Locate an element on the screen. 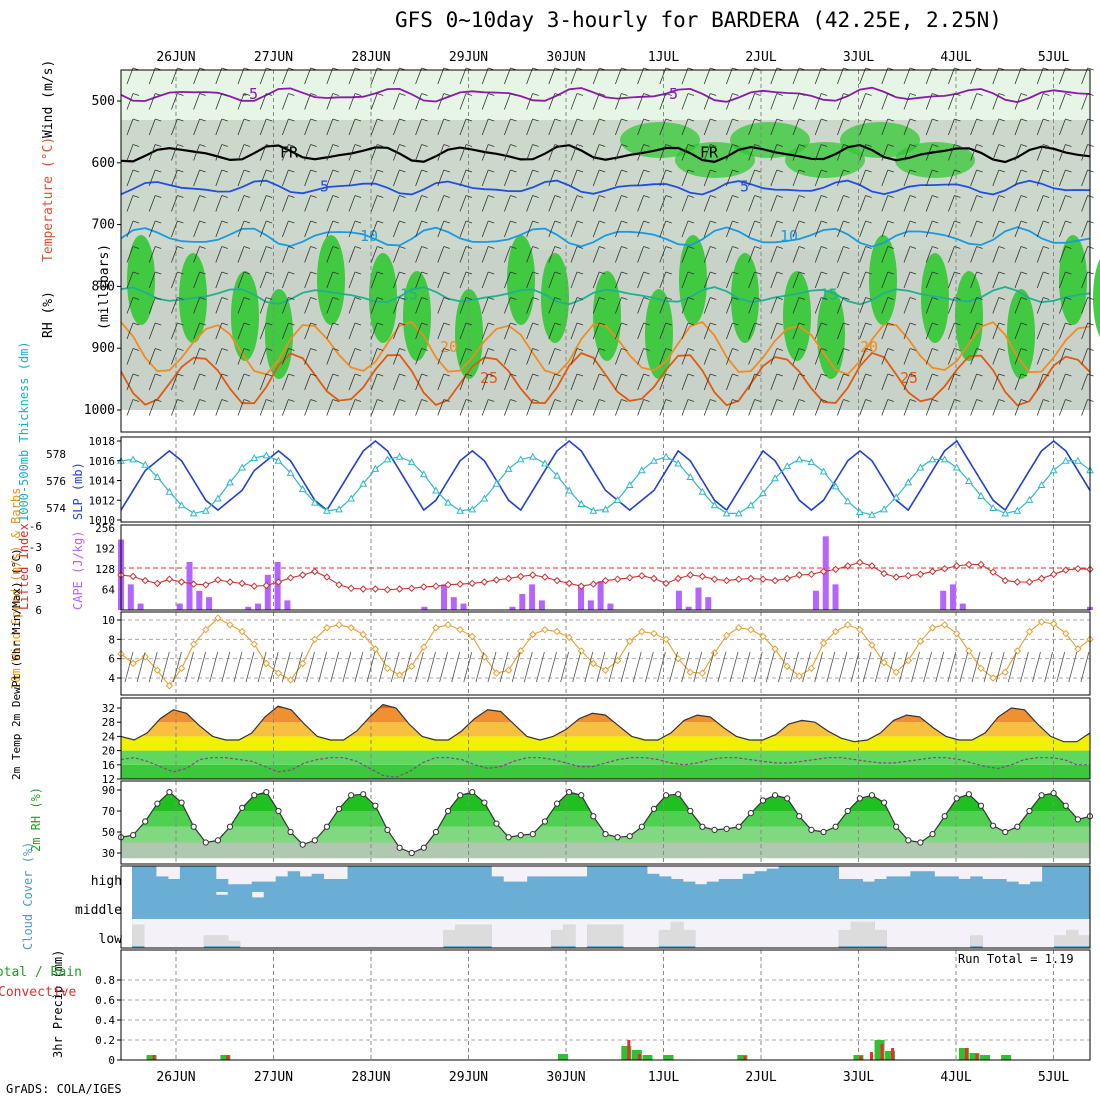 The width and height of the screenshot is (1100, 1100). cloud-level-label: middle is located at coordinates (98, 910).